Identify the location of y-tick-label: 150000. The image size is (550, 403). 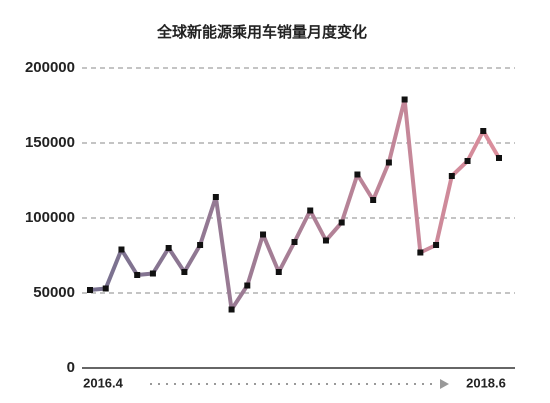
(50, 142).